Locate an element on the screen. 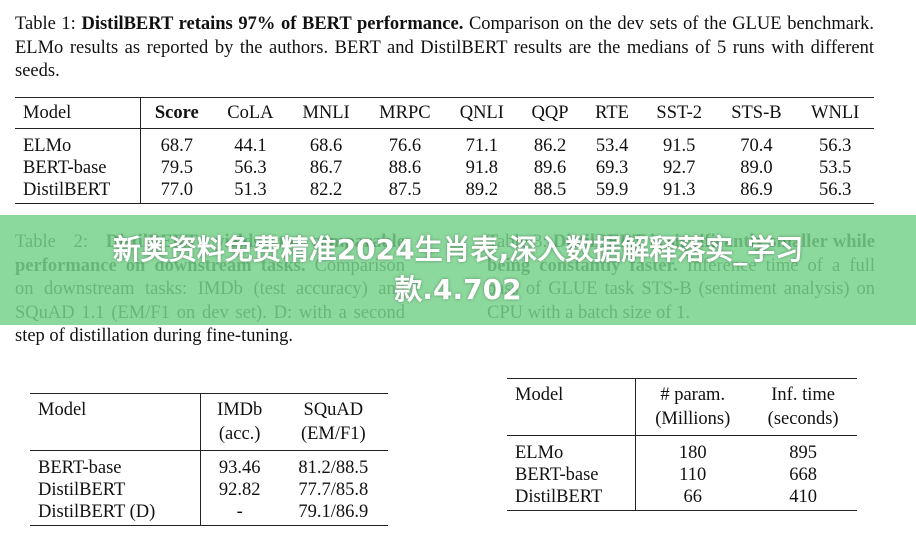 This screenshot has width=916, height=547. cell: 91.8 is located at coordinates (481, 168).